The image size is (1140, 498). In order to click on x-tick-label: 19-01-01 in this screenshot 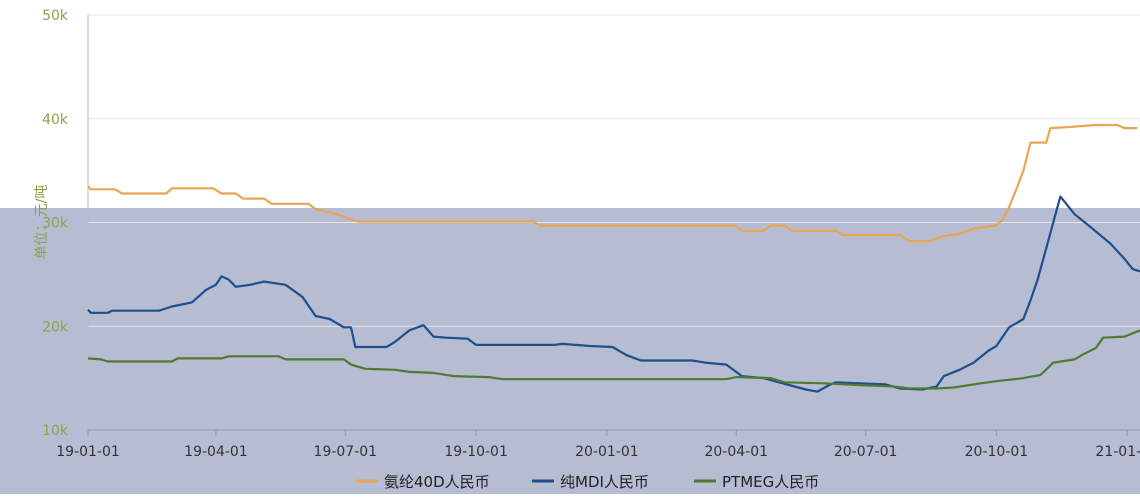, I will do `click(88, 452)`.